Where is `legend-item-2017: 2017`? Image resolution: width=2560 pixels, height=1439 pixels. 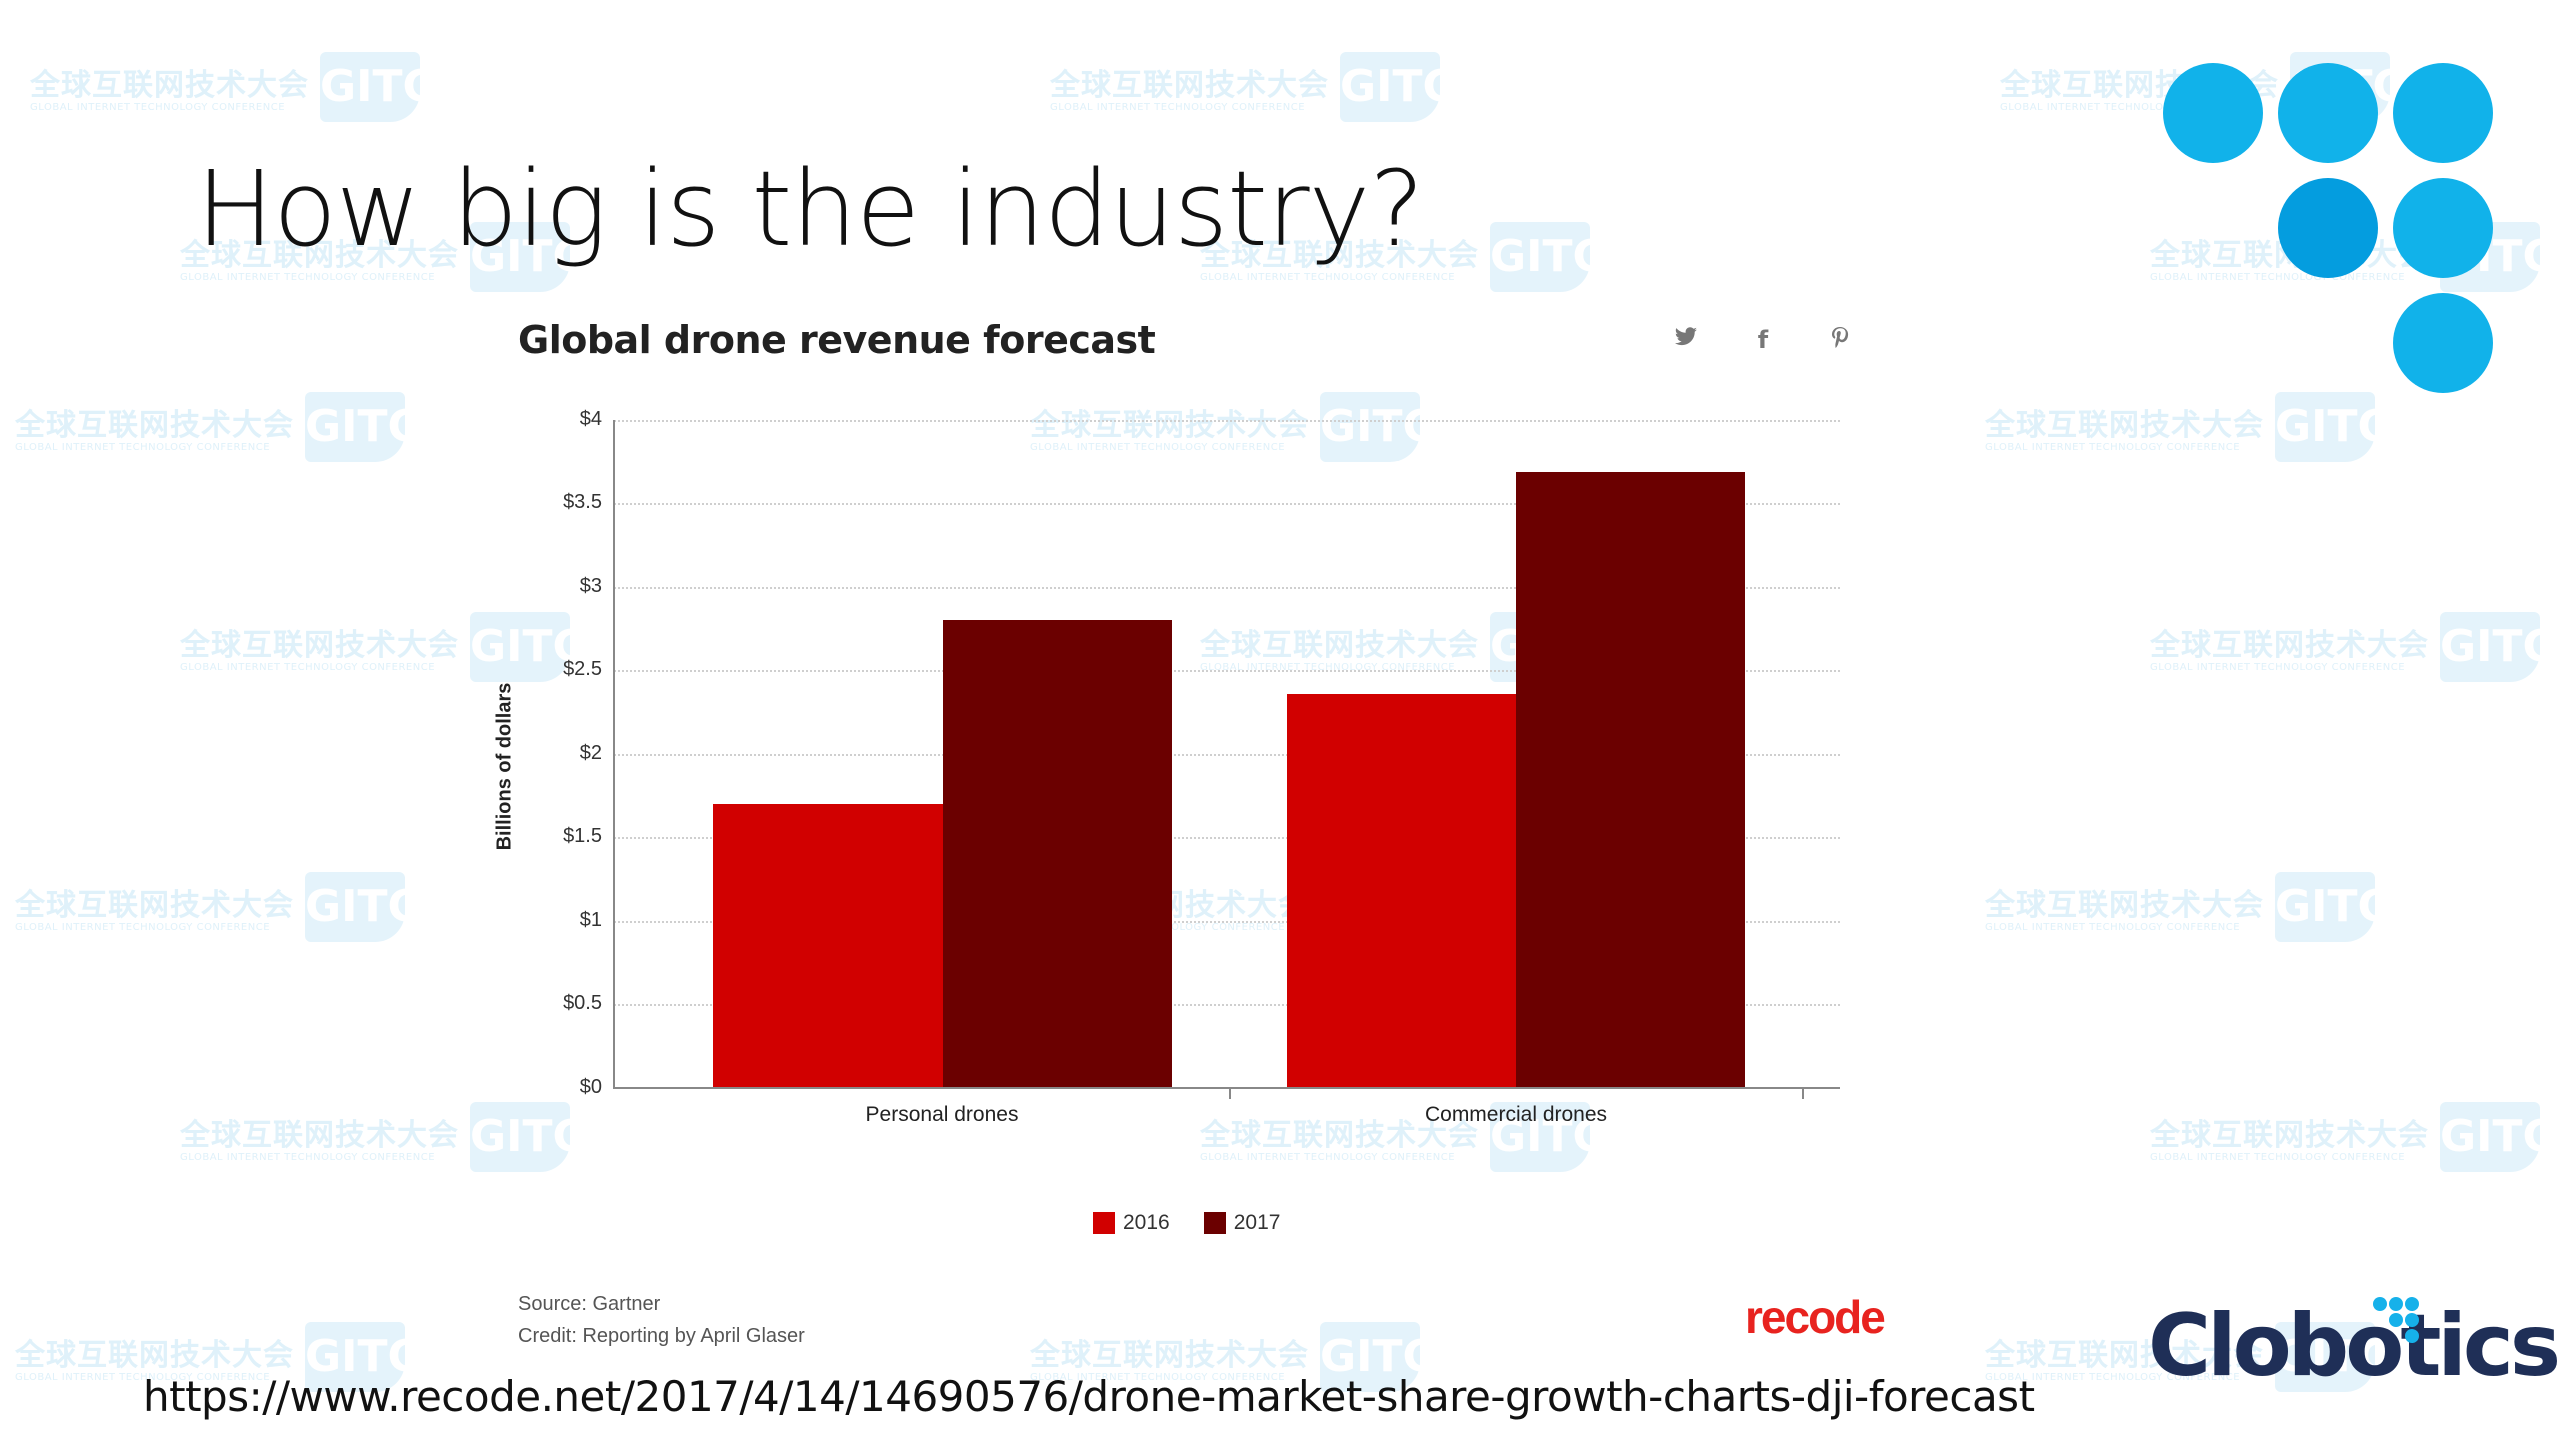
legend-item-2017: 2017 is located at coordinates (1242, 1223).